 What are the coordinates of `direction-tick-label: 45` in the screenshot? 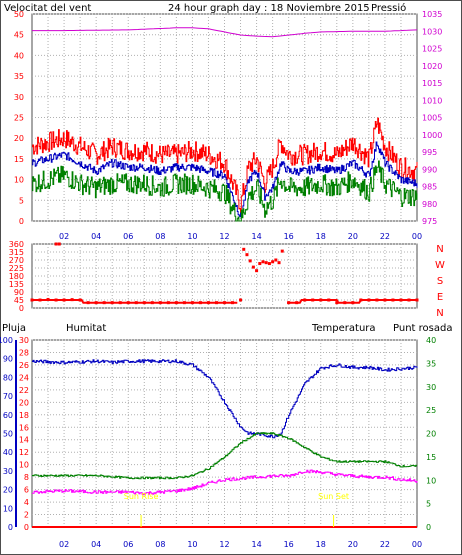 It's located at (19, 300).